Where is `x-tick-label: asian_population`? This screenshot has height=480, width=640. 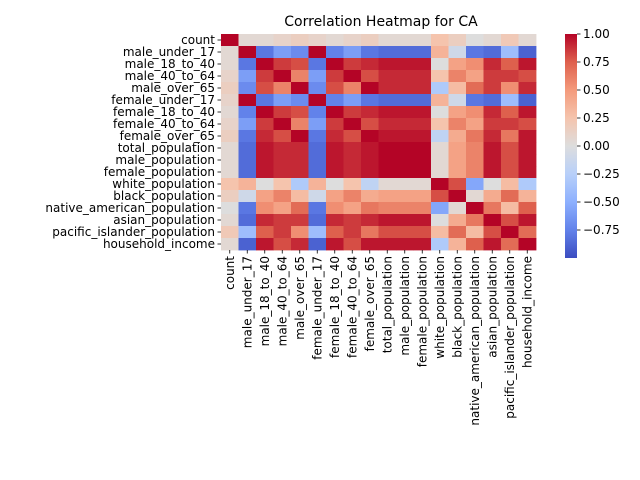 x-tick-label: asian_population is located at coordinates (492, 307).